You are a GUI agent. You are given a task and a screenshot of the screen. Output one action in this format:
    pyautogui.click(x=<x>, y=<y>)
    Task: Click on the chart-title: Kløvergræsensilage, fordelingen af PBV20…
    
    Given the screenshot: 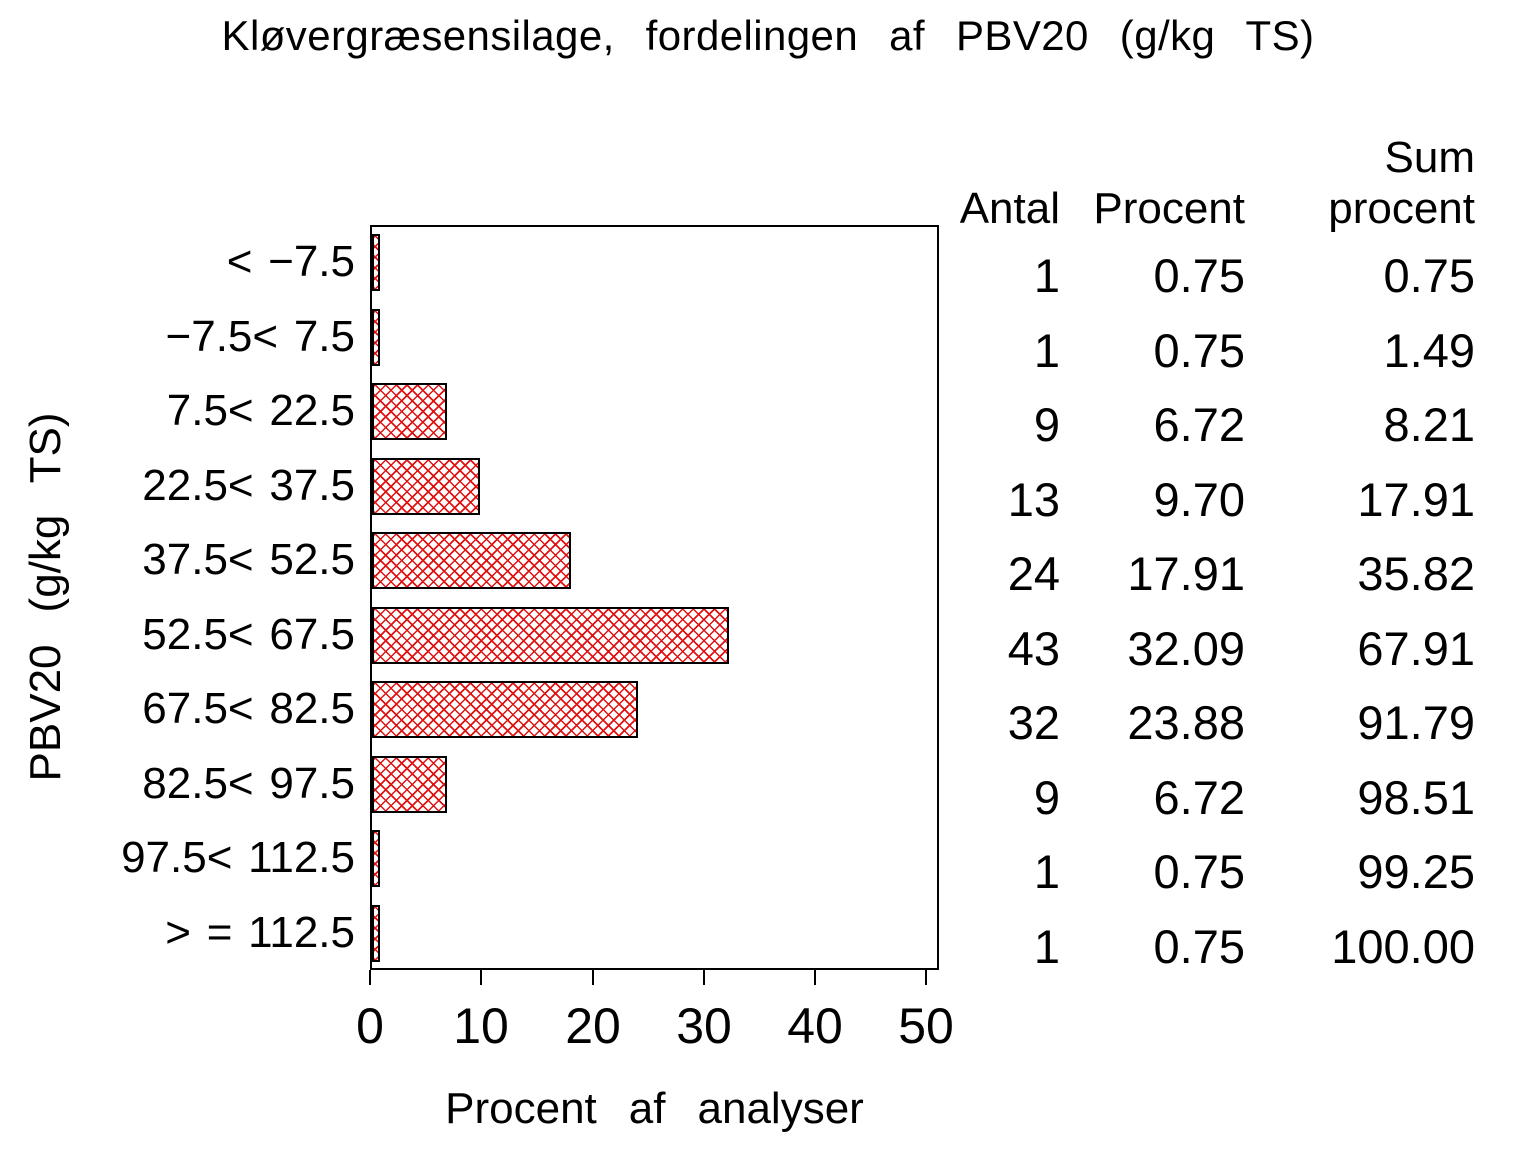 What is the action you would take?
    pyautogui.click(x=768, y=35)
    